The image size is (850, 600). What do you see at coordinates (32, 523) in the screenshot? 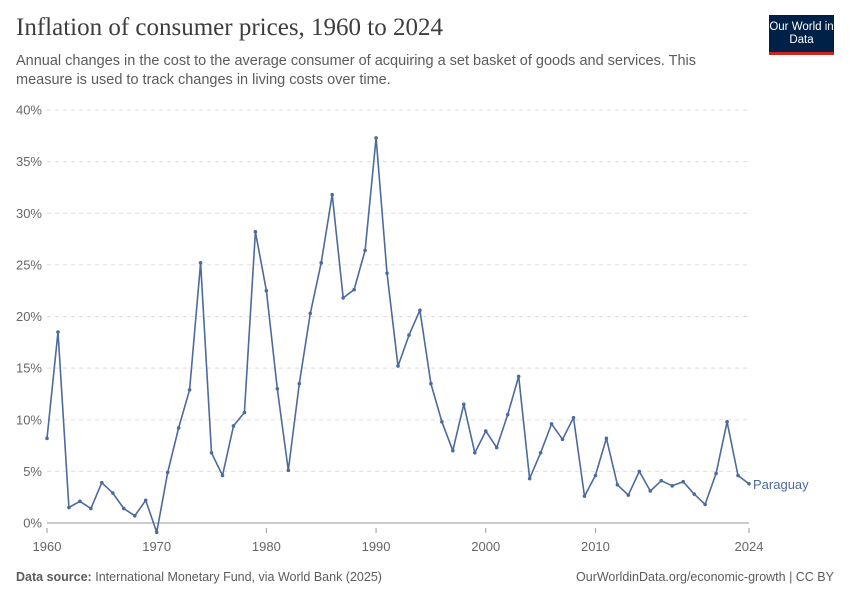
I see `y-tick-label: 0%` at bounding box center [32, 523].